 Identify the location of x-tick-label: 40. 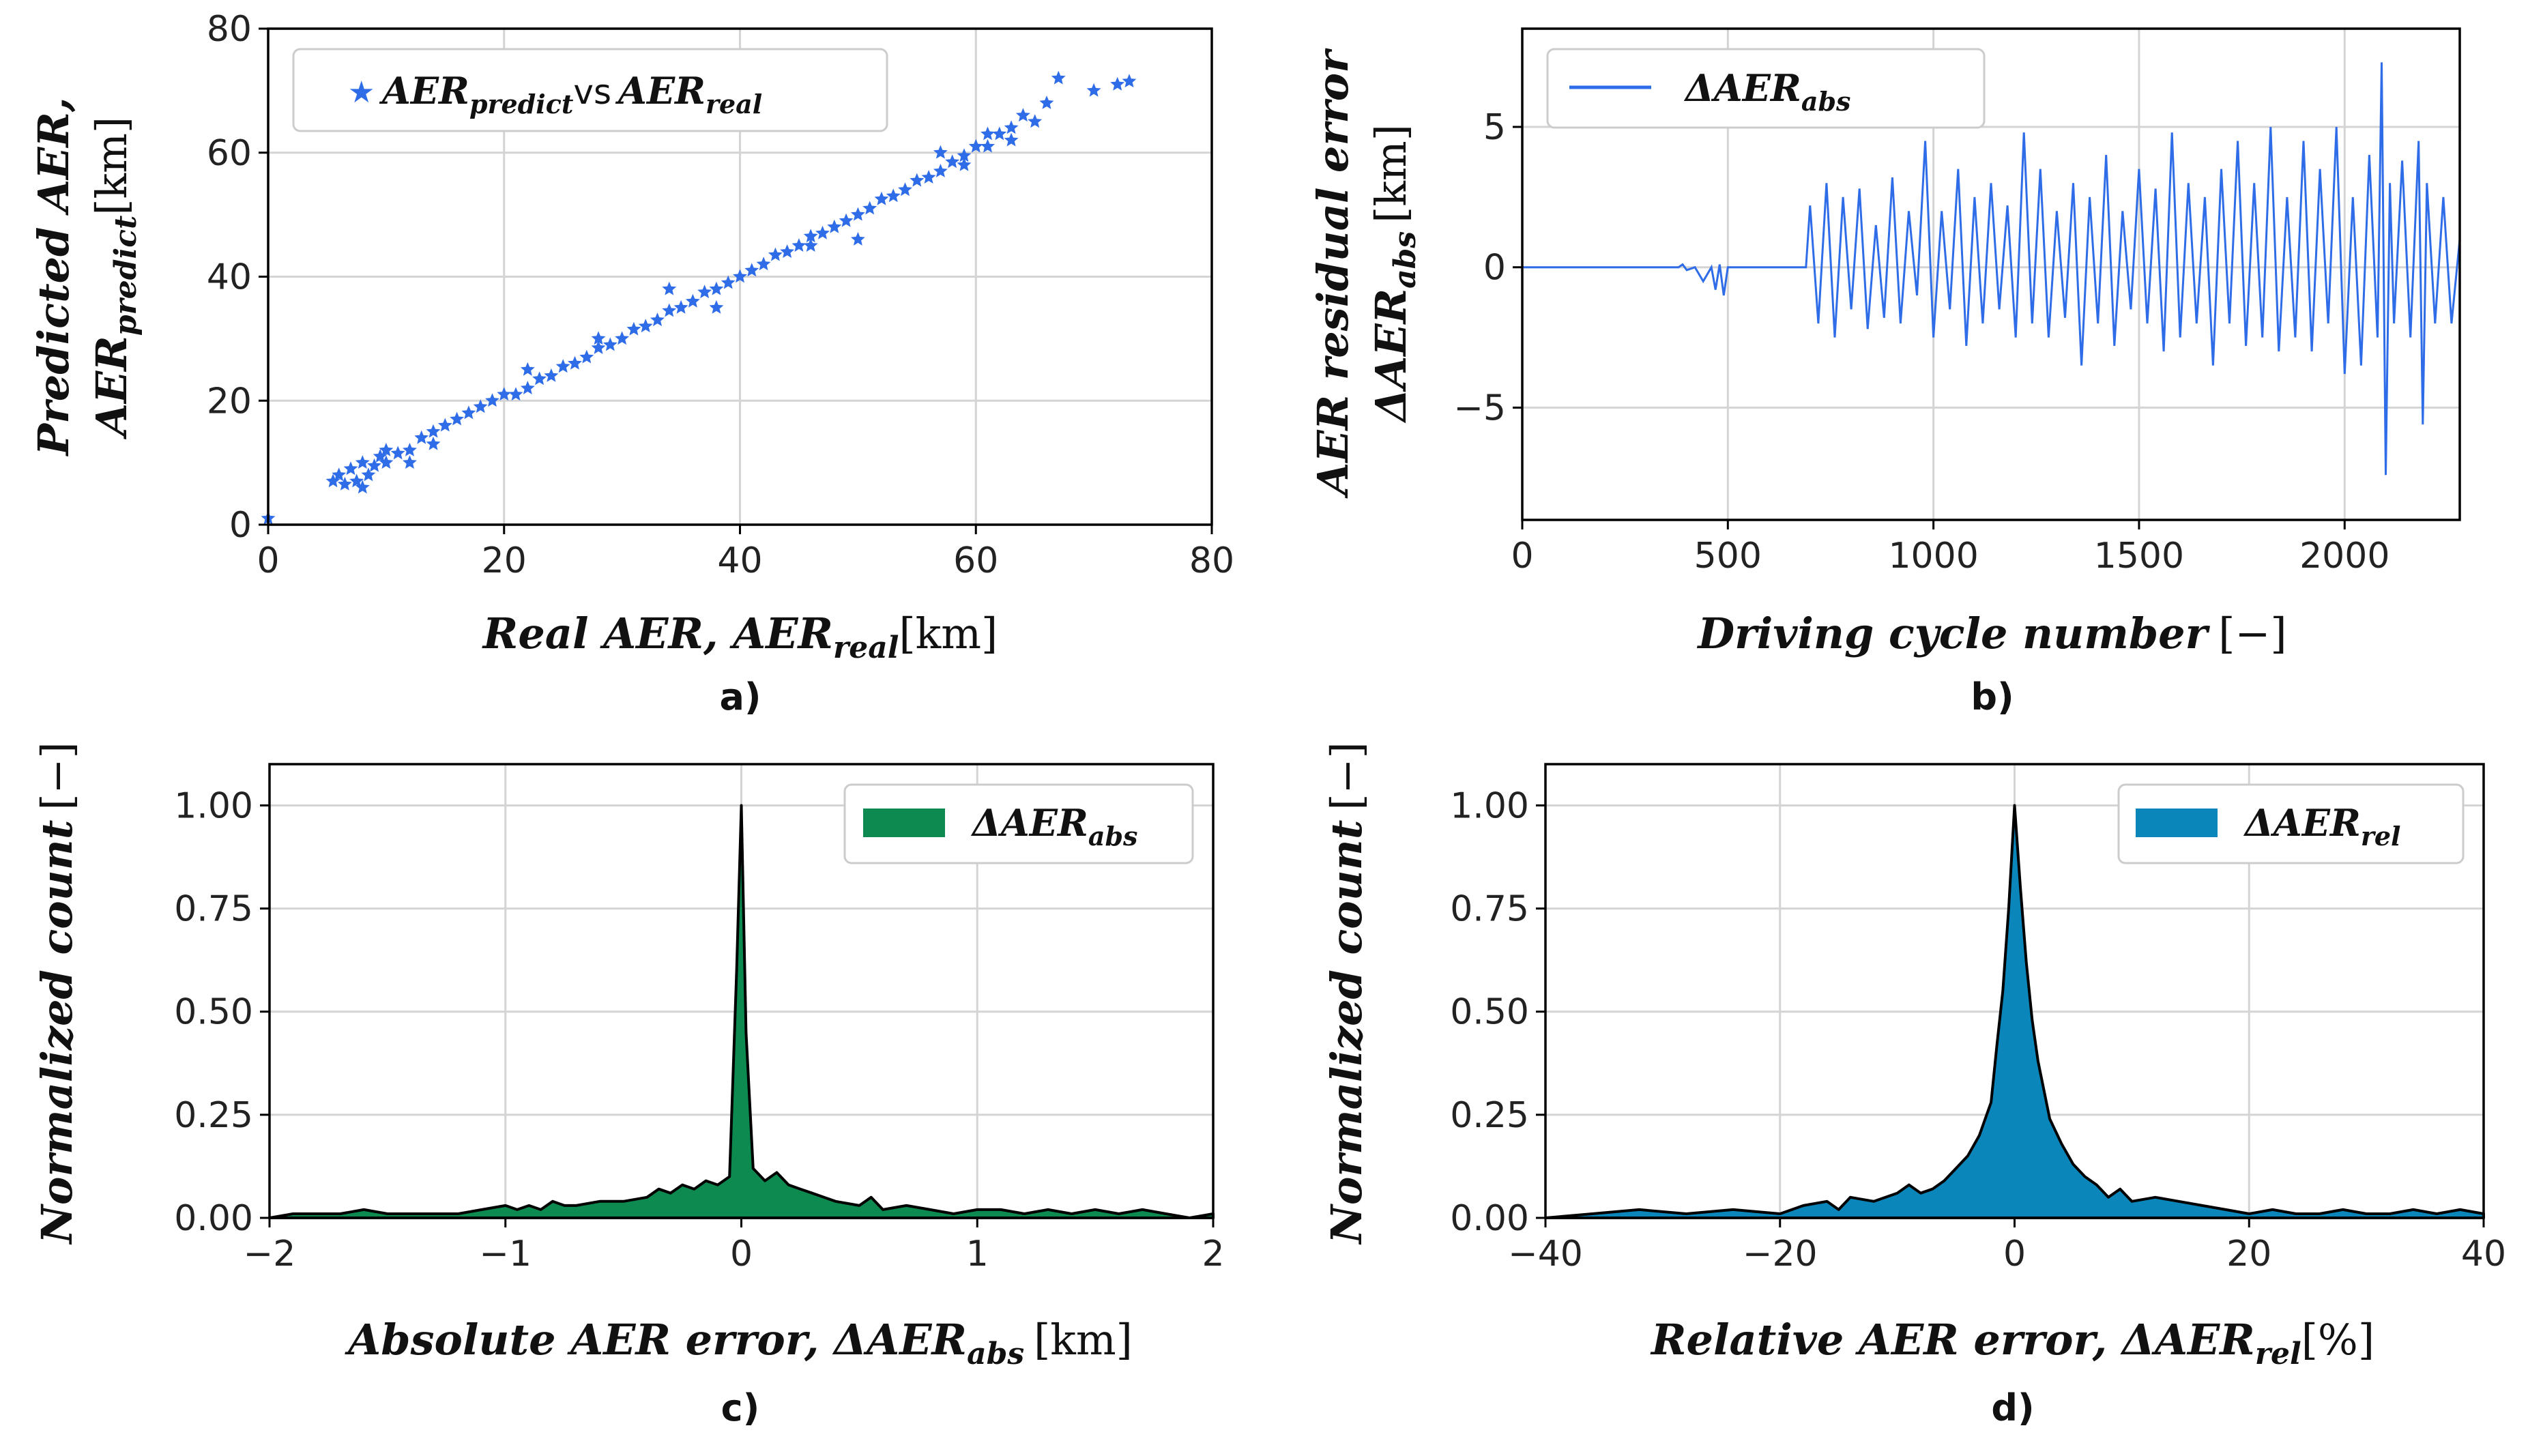
(739, 560).